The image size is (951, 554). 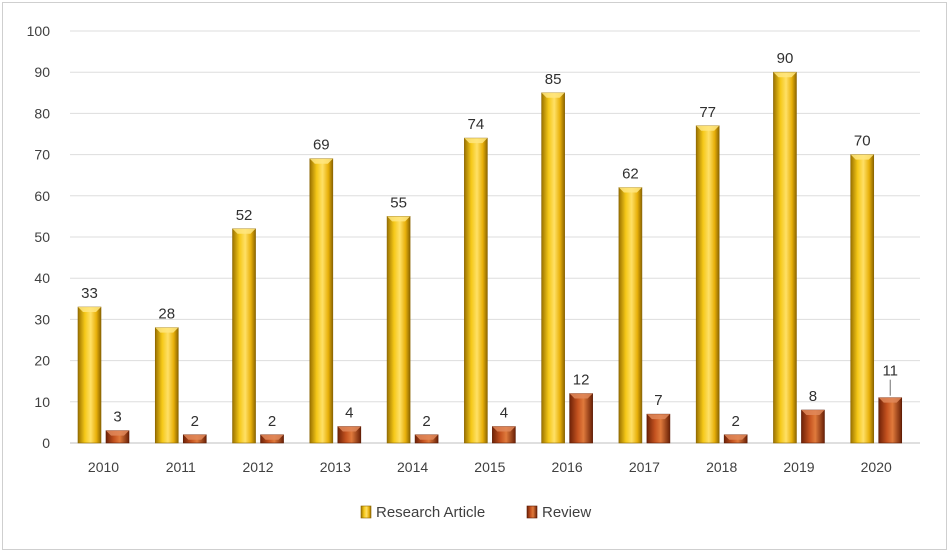 I want to click on x-tick-label: 2014, so click(x=412, y=467).